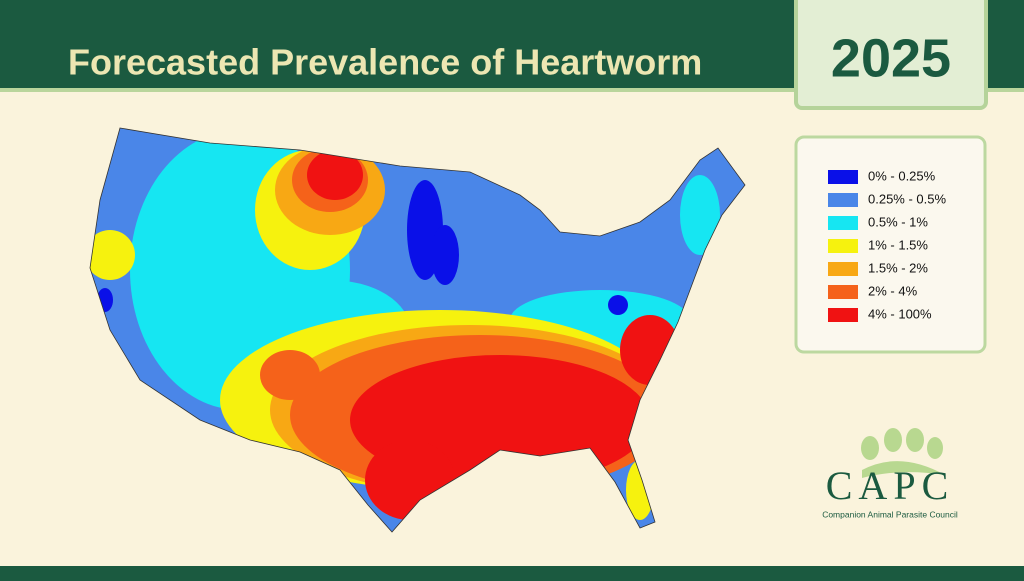 Image resolution: width=1024 pixels, height=581 pixels. What do you see at coordinates (902, 175) in the screenshot?
I see `legend-label: 0% - 0.25%` at bounding box center [902, 175].